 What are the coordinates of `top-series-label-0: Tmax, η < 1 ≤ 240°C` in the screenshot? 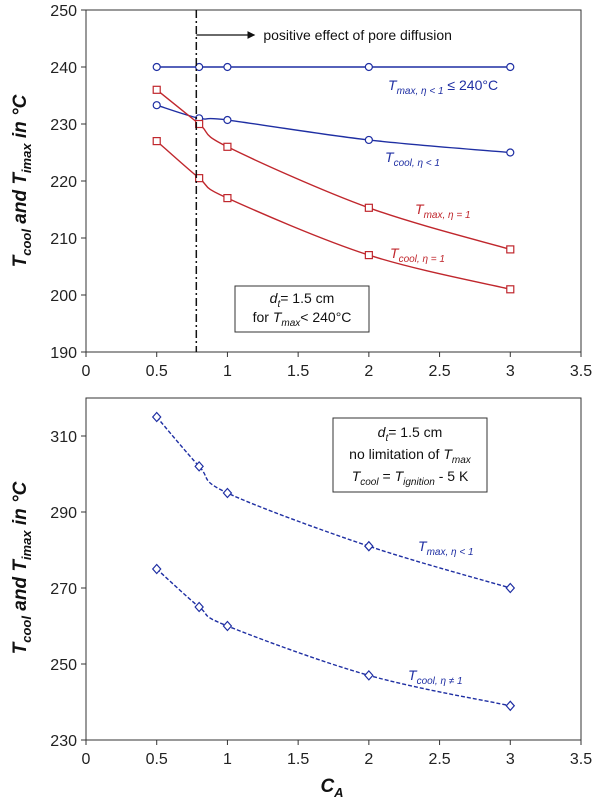 It's located at (443, 87).